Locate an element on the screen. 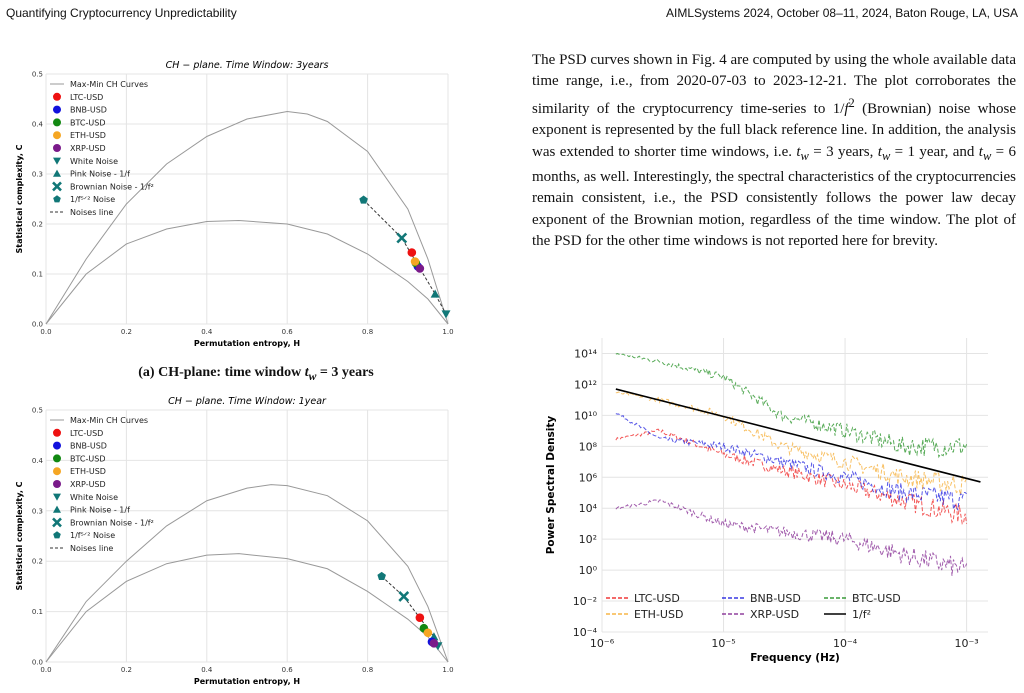 The image size is (1024, 693). psd-legend-eth-usd-label: ETH-USD is located at coordinates (658, 614).